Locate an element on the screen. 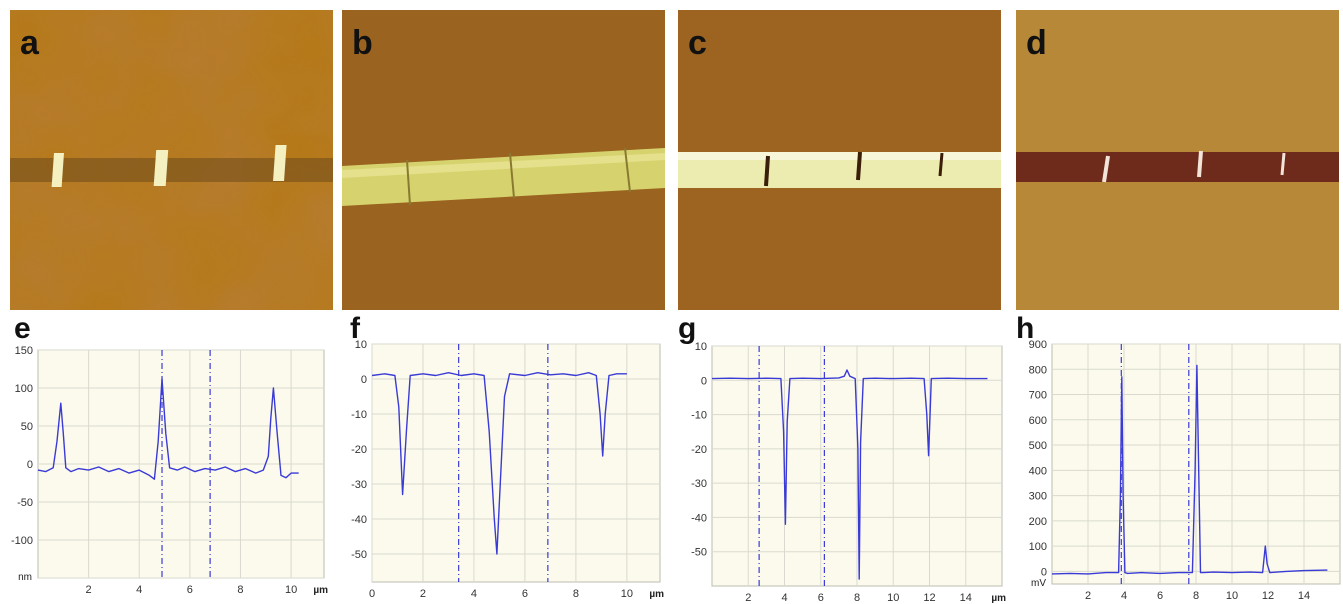 The height and width of the screenshot is (604, 1343). y-tick-label-h-0: 900 is located at coordinates (1038, 345).